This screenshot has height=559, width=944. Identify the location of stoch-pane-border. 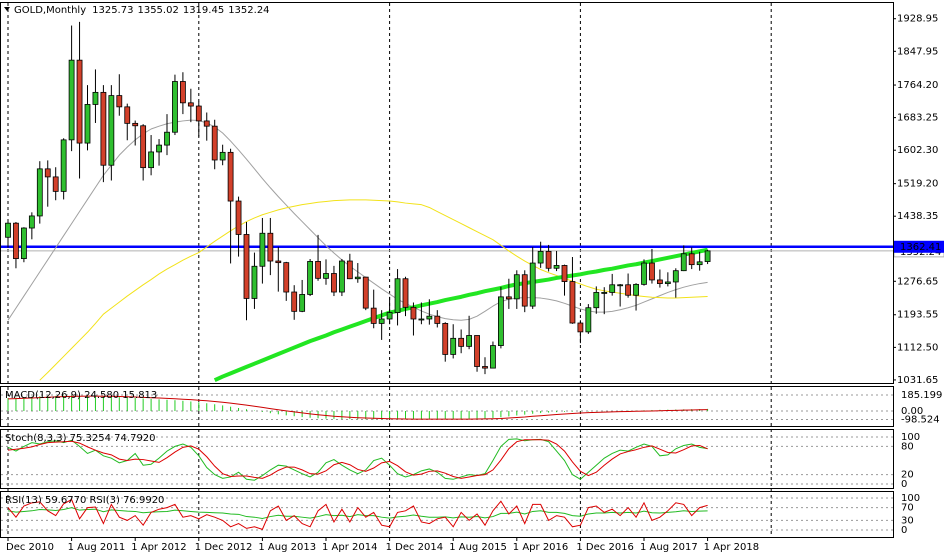
(447, 459).